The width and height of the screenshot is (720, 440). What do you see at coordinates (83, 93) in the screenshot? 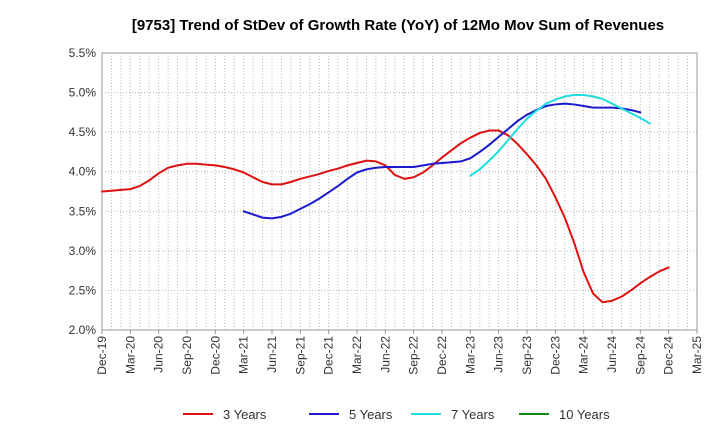
I see `y-tick-label: 5.0%` at bounding box center [83, 93].